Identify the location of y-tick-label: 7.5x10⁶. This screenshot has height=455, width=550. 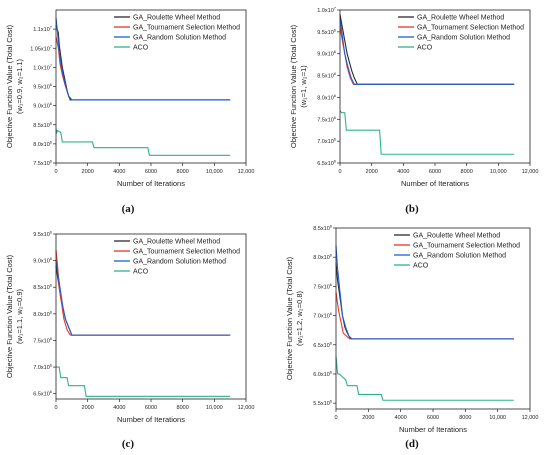
(43, 340).